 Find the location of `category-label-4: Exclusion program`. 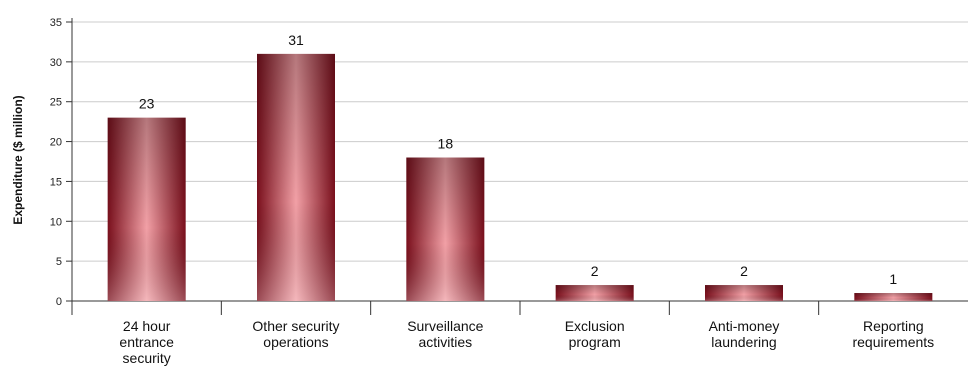

category-label-4: Exclusion program is located at coordinates (595, 334).